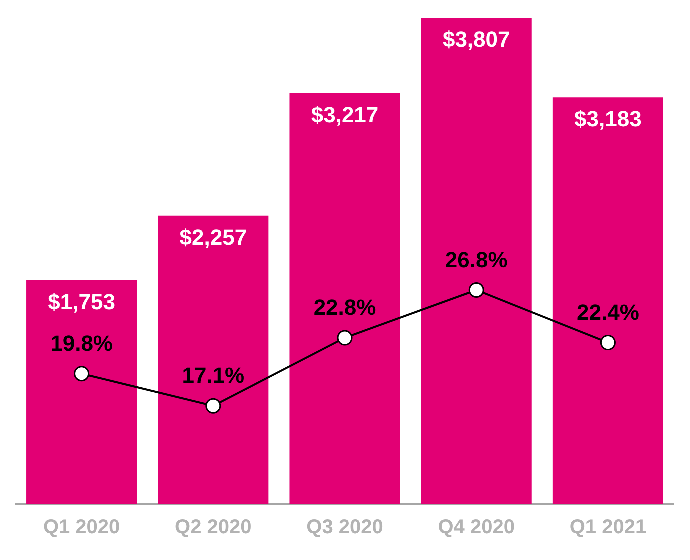 Image resolution: width=690 pixels, height=560 pixels. Describe the element at coordinates (608, 527) in the screenshot. I see `x-tick-label: Q1 2021` at that location.